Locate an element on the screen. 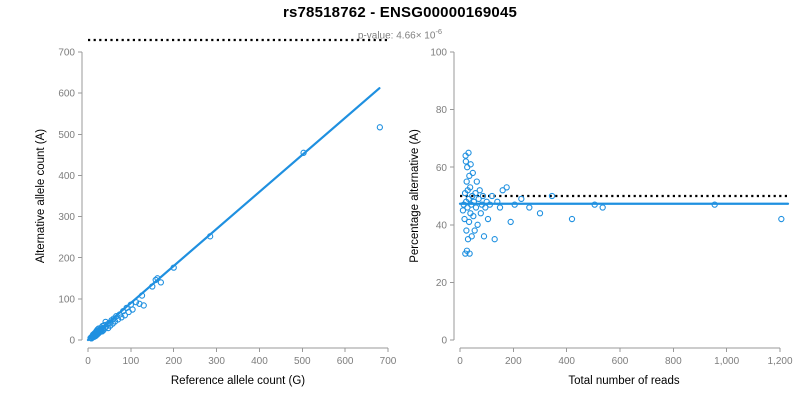  y-axis-title: Percentage alternative (A) is located at coordinates (415, 196).